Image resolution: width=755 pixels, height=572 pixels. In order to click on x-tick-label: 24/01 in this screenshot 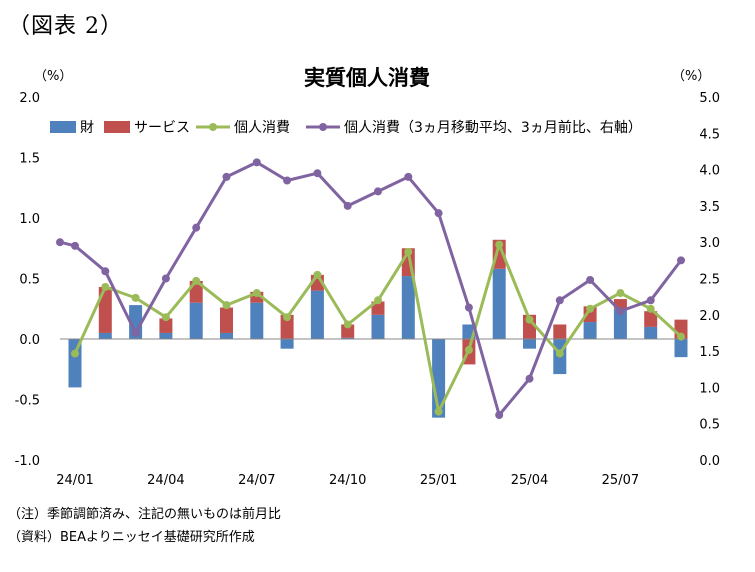, I will do `click(74, 480)`.